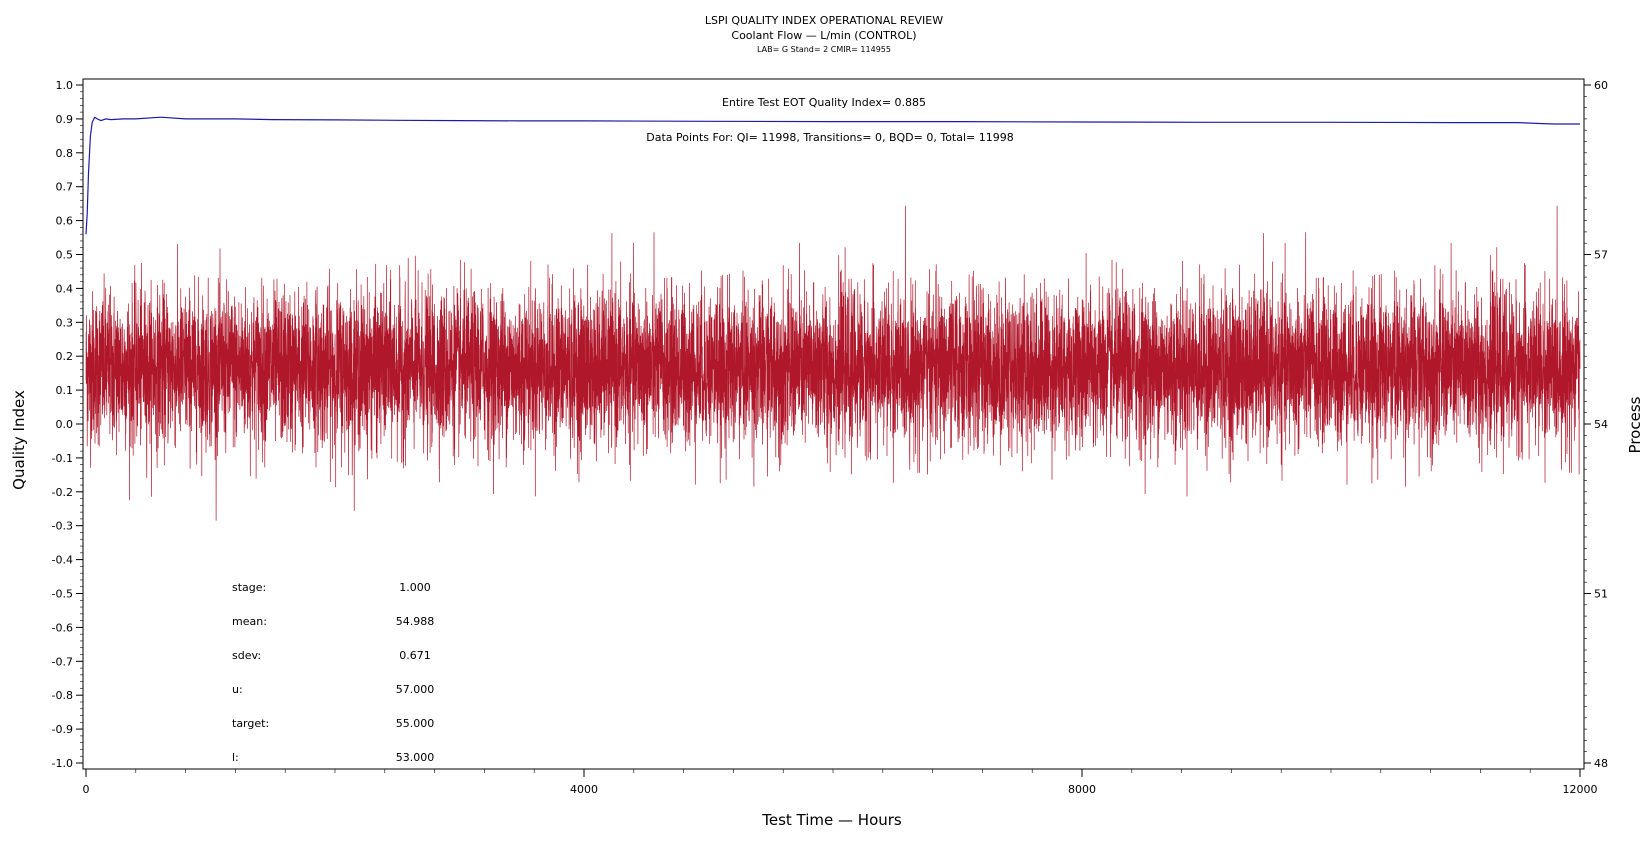  I want to click on left-tick-label: 0.5, so click(65, 255).